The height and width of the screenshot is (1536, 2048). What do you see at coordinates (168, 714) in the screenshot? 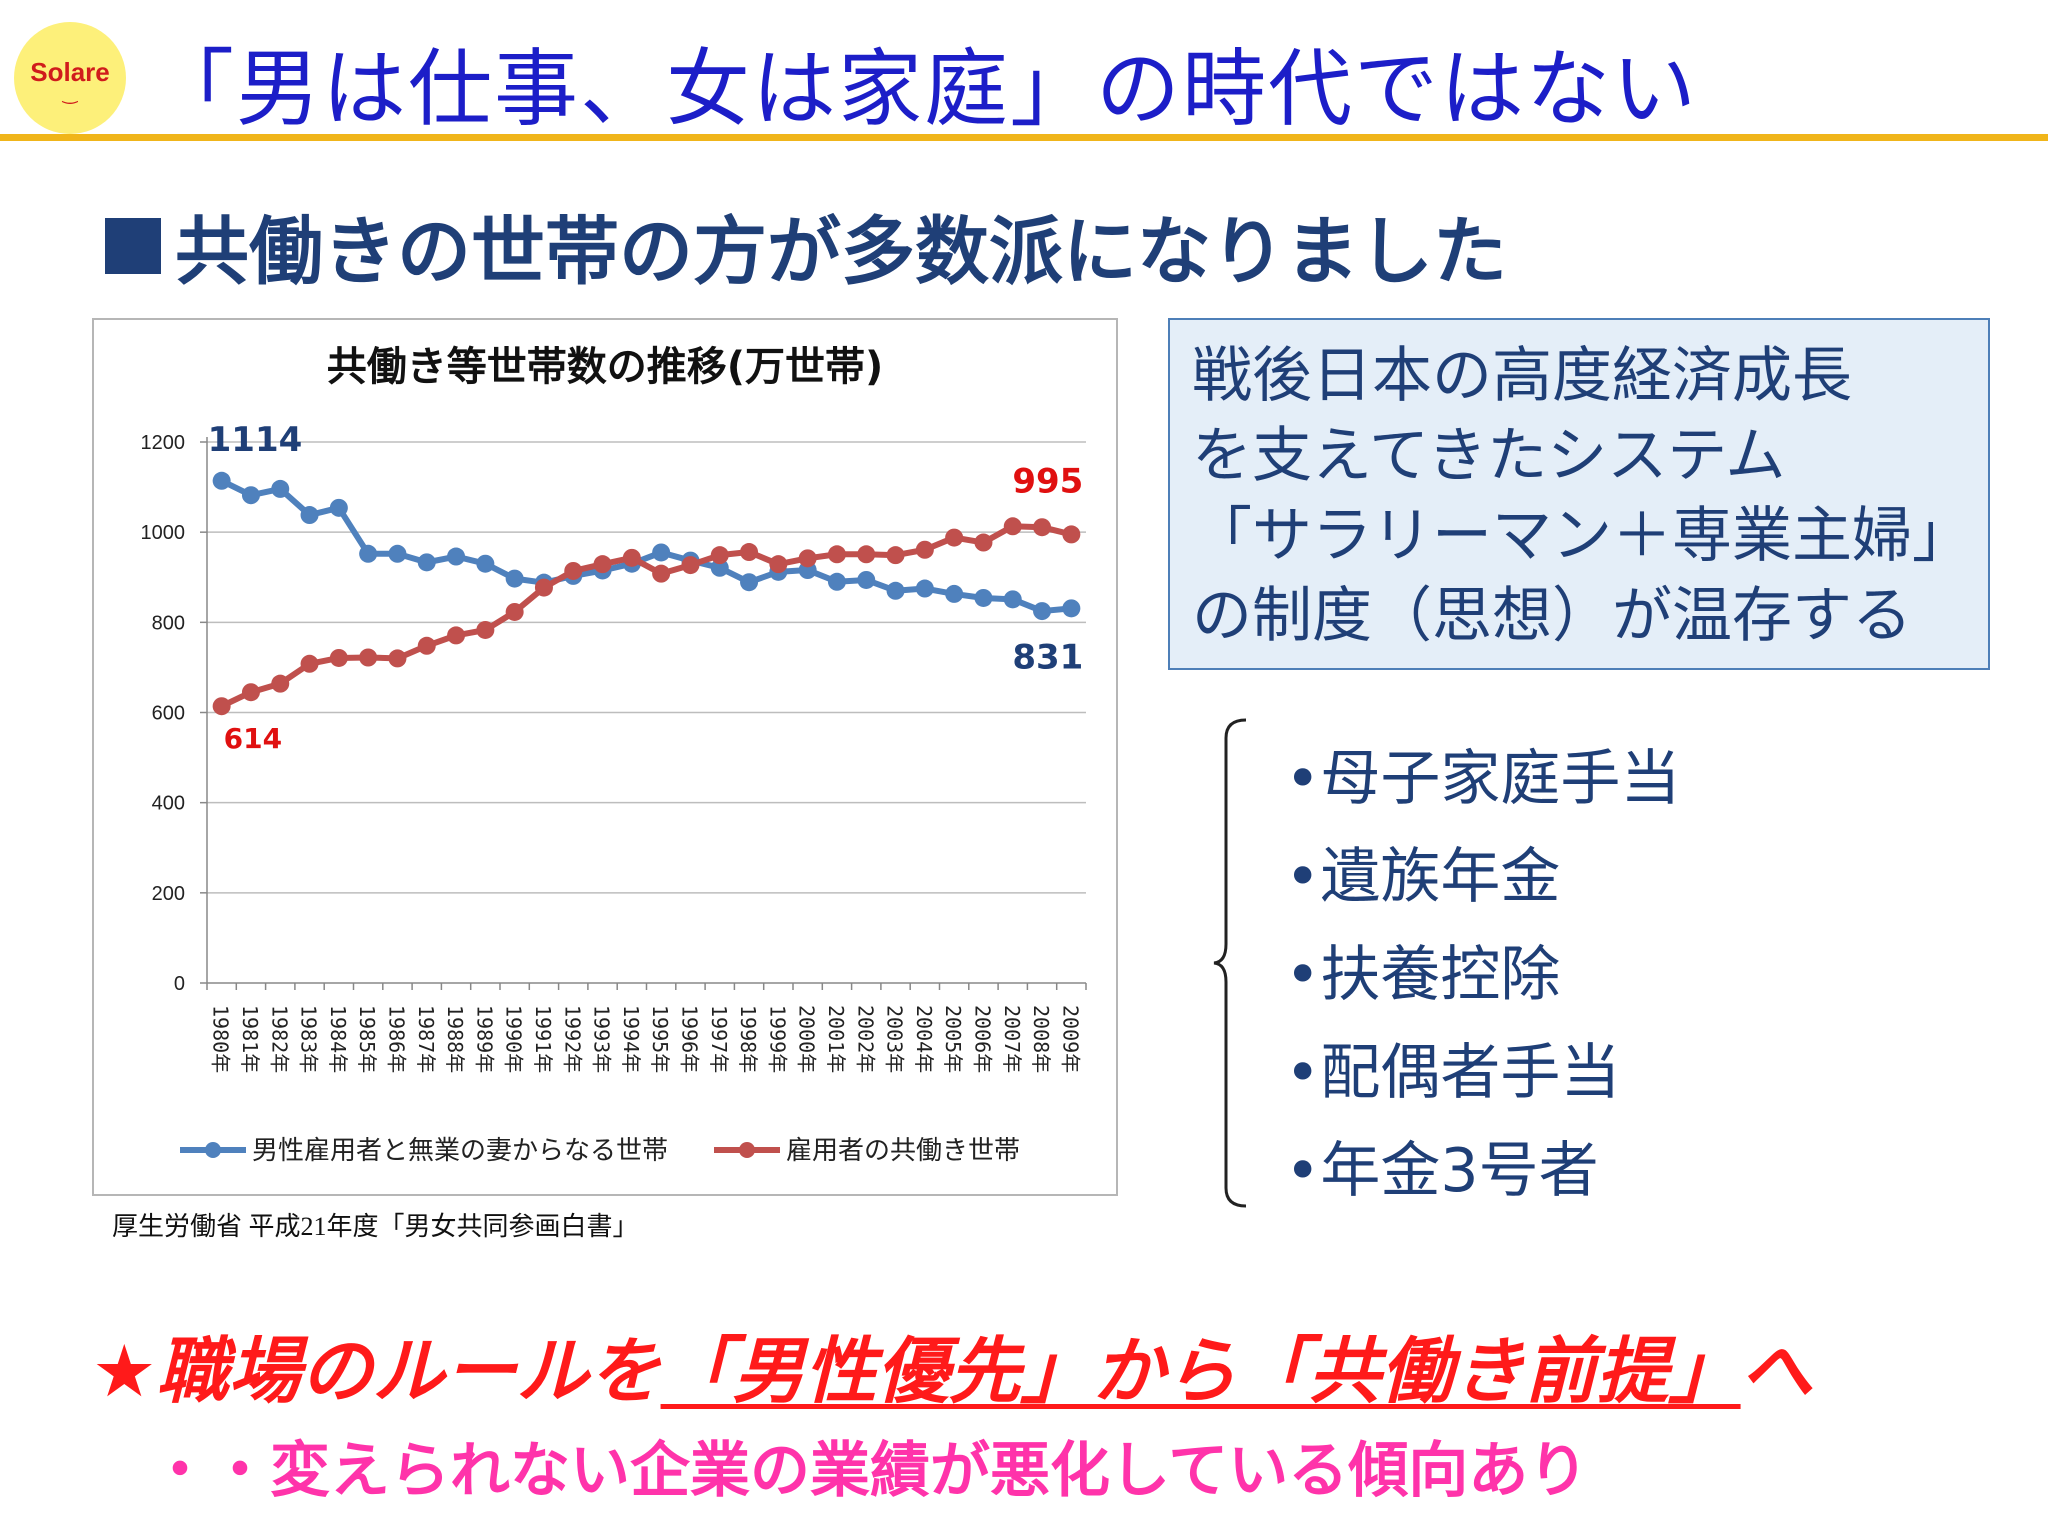
I see `y-tick-label: 600` at bounding box center [168, 714].